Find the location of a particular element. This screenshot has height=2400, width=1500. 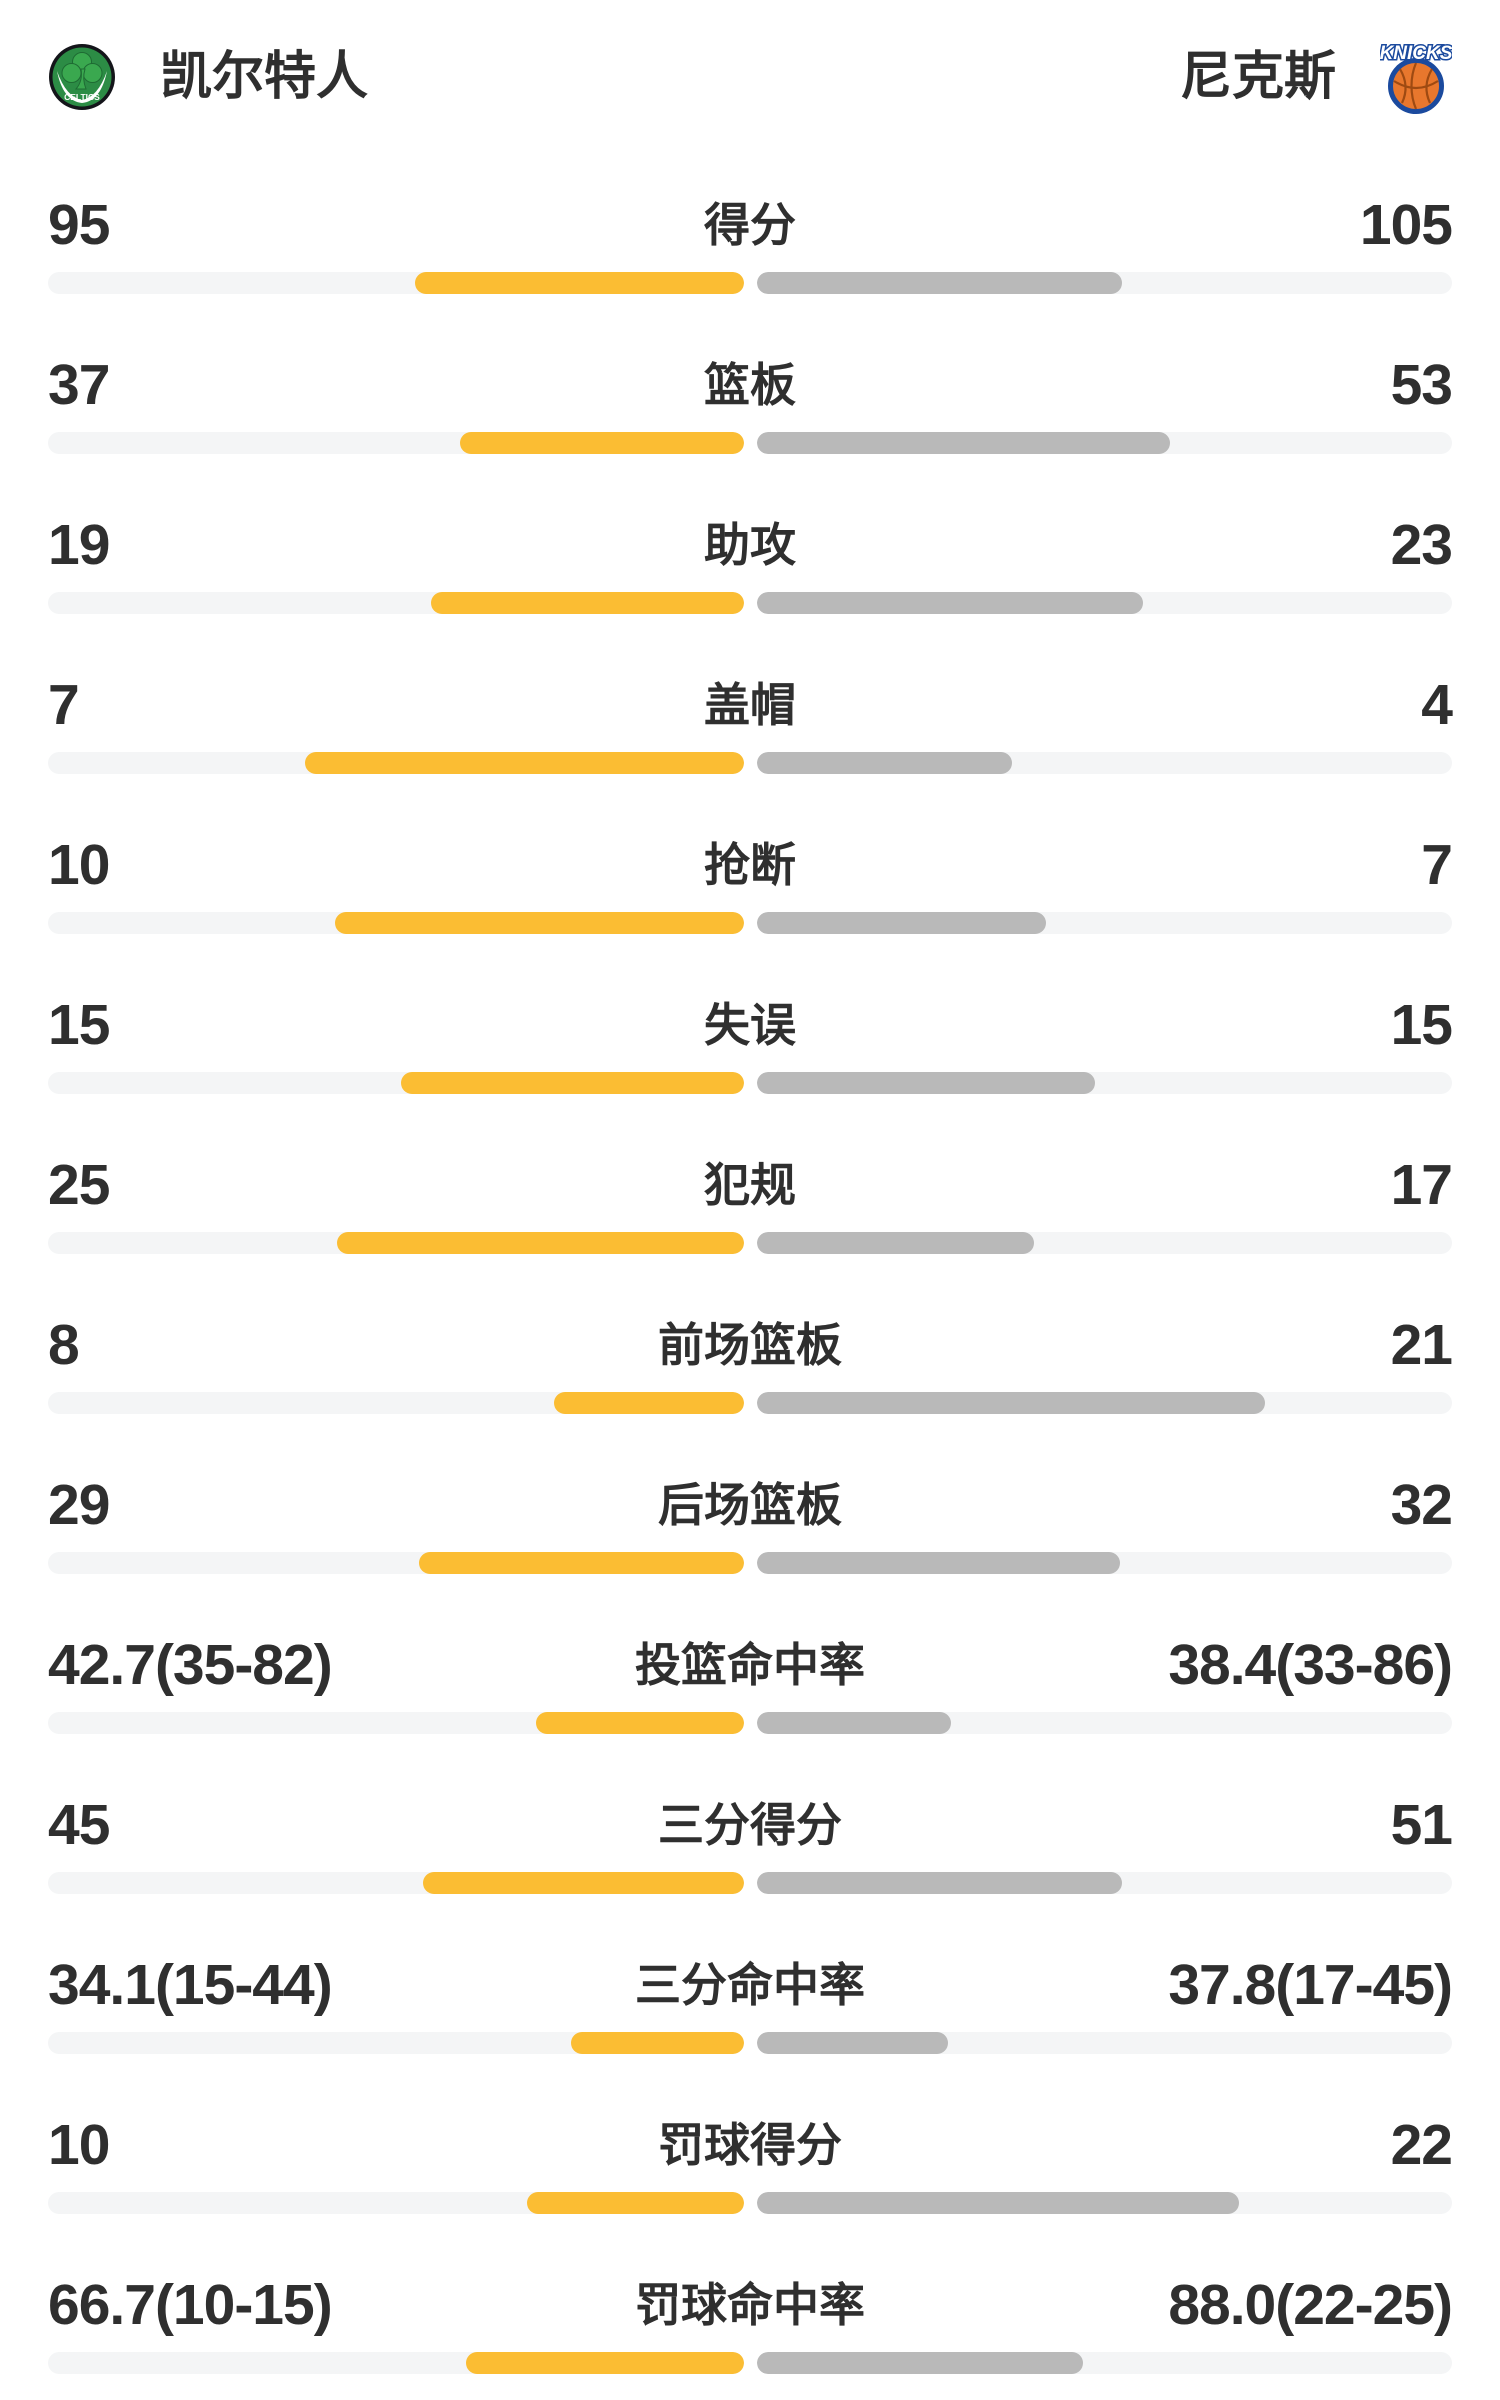

stat-textline: 34.1(15-44) 三分命中率 37.8(17-45) is located at coordinates (750, 1985).